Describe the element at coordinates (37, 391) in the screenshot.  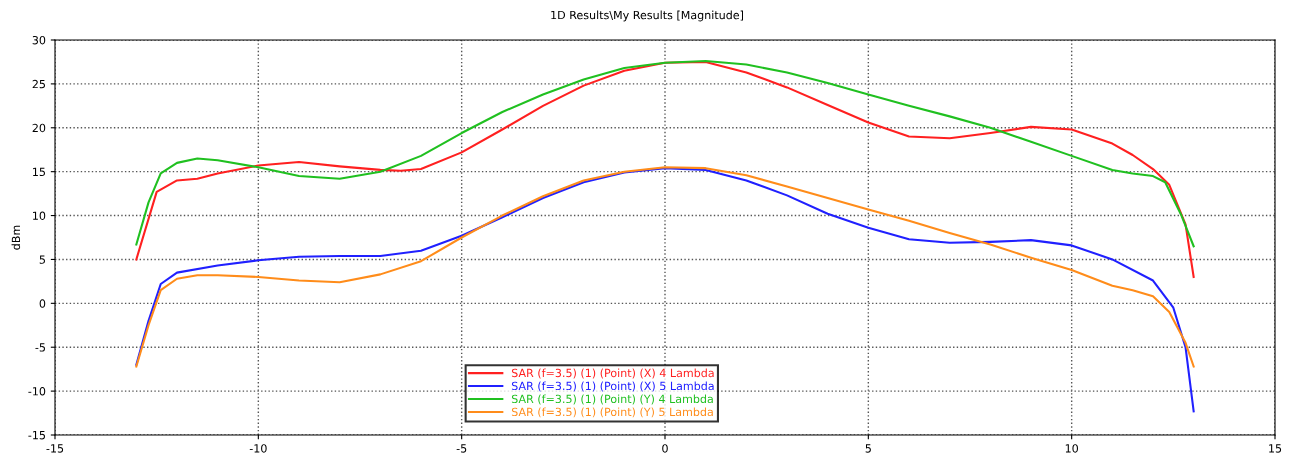
I see `y-tick-label: -10` at that location.